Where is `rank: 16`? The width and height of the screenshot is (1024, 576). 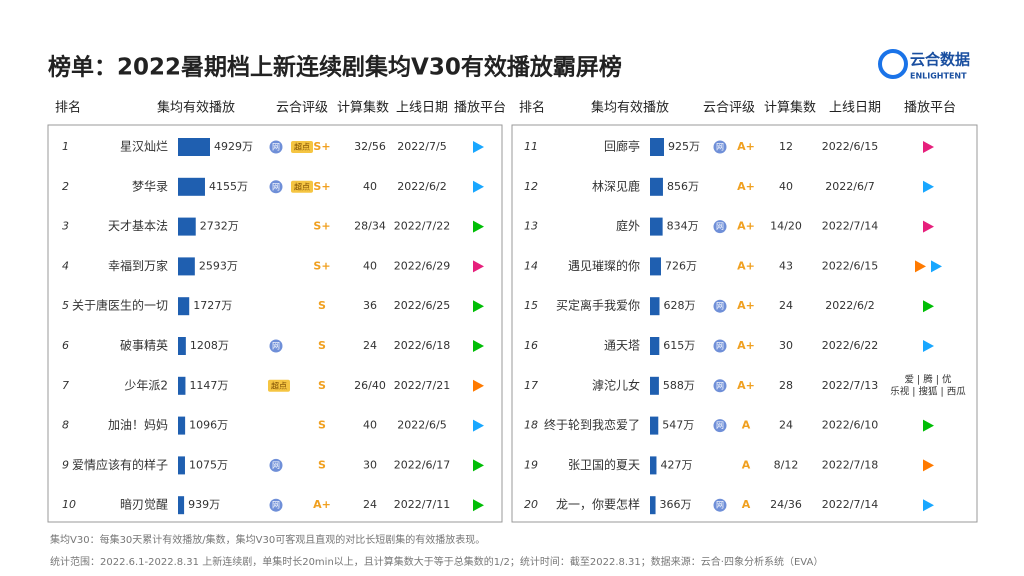
rank: 16 is located at coordinates (531, 345).